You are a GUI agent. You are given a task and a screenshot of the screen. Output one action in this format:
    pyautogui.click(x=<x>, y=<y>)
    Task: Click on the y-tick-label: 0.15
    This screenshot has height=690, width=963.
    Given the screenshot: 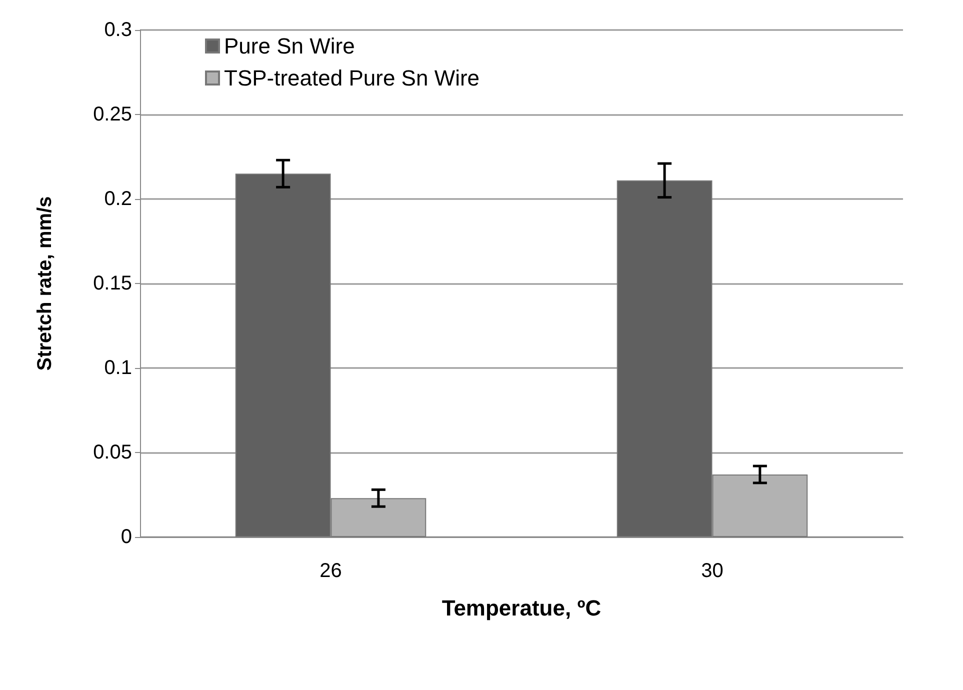 What is the action you would take?
    pyautogui.click(x=112, y=283)
    